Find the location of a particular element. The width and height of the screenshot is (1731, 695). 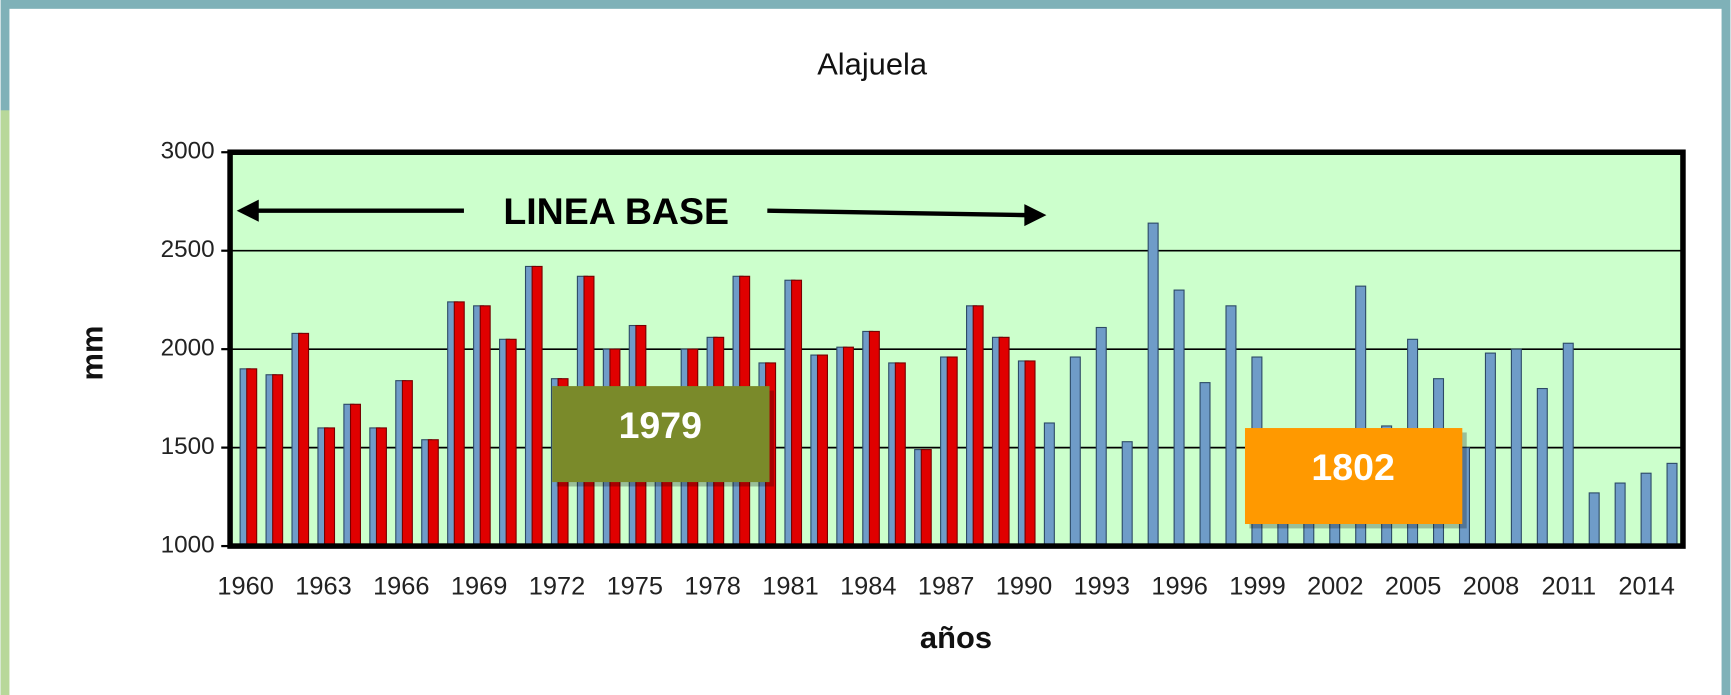

x-tick-label: 1999 is located at coordinates (1257, 587).